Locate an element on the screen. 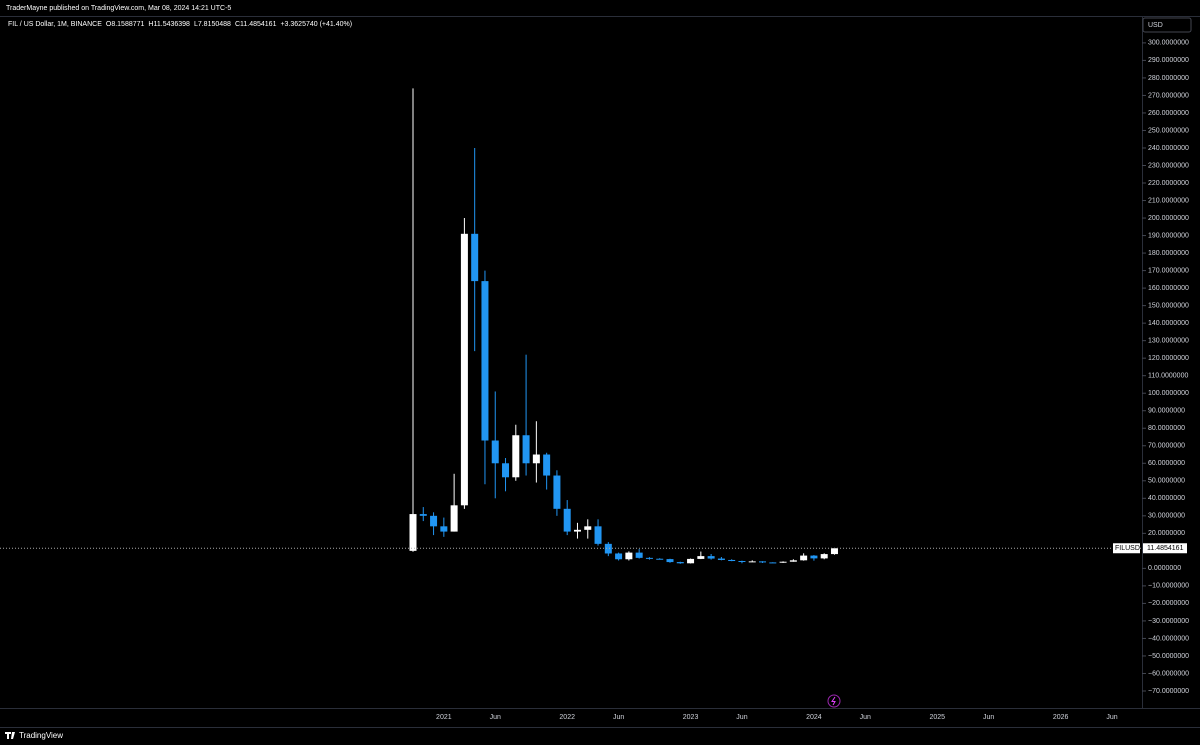  y-tick-label: 110.0000000 is located at coordinates (1168, 376).